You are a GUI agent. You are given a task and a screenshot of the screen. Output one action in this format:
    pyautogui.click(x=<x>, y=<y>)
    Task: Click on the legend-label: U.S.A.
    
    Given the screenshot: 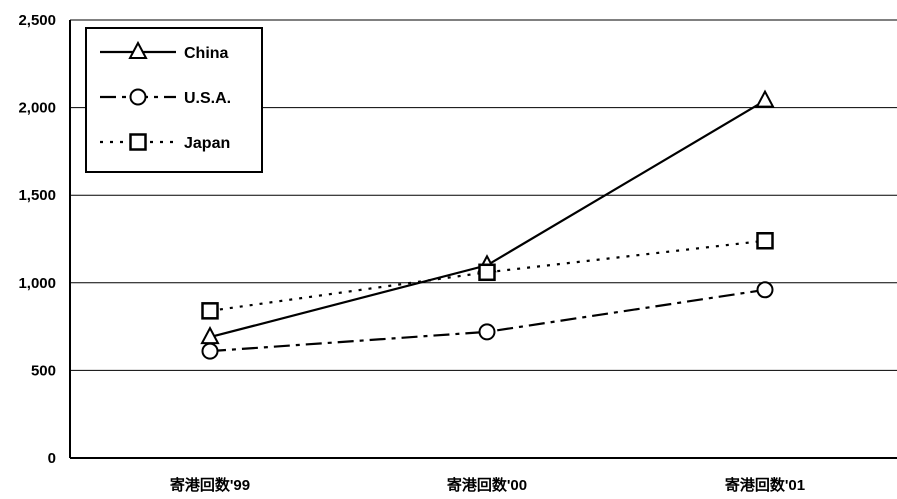 What is the action you would take?
    pyautogui.click(x=207, y=98)
    